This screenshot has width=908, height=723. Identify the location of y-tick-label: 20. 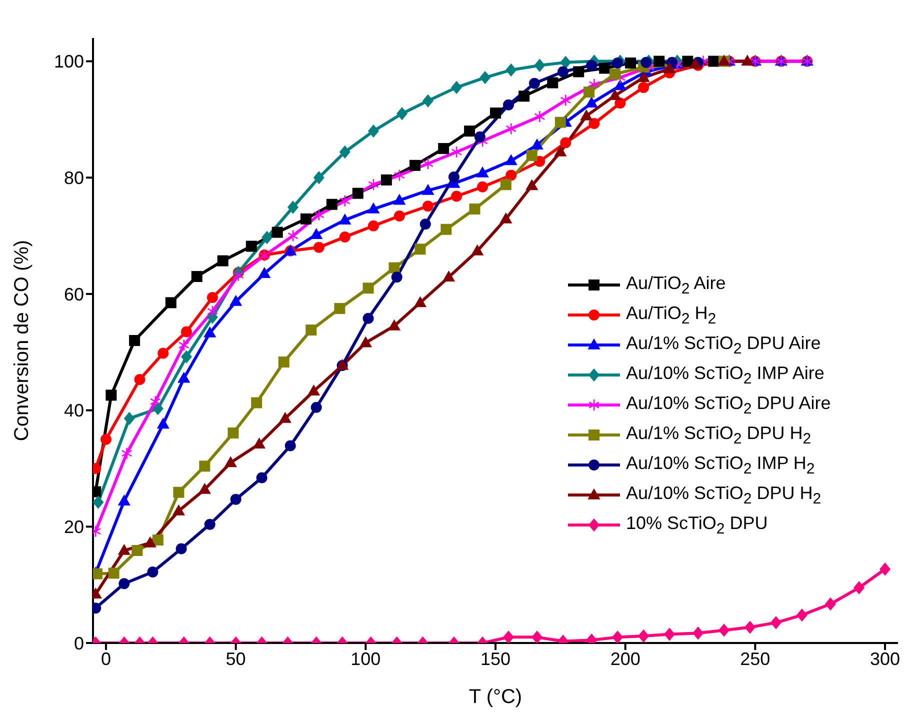
(74, 527).